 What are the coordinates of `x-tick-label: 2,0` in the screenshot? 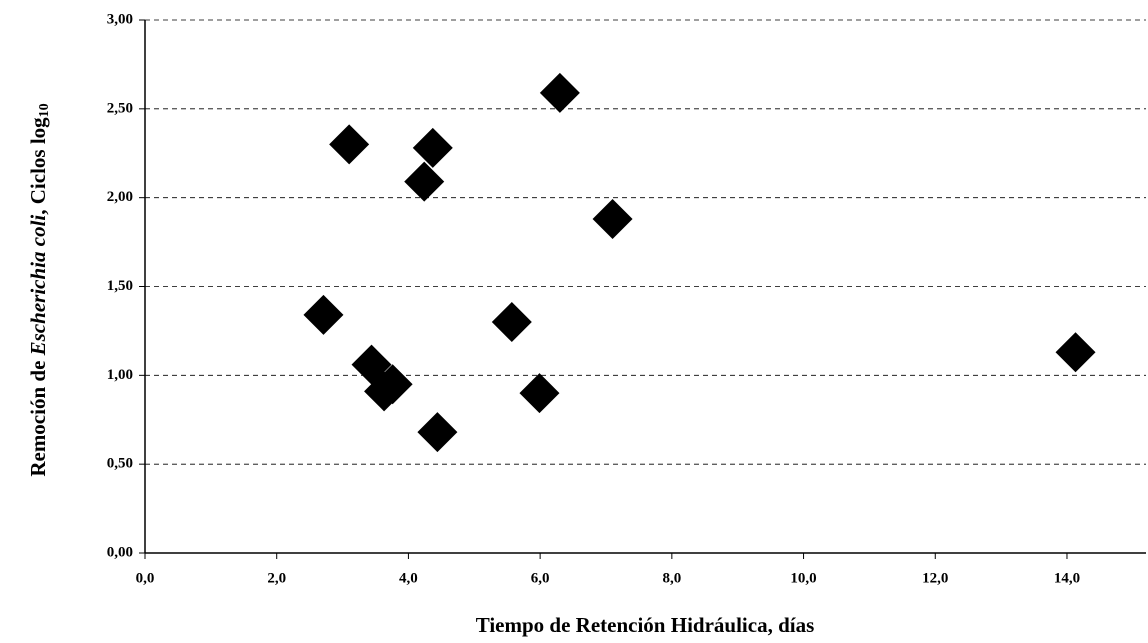 It's located at (276, 578).